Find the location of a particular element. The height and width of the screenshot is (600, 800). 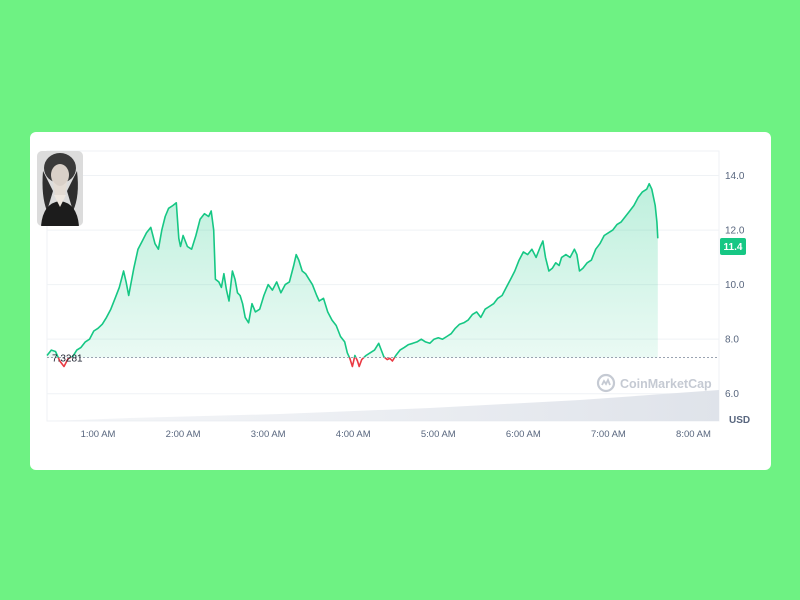

volume-area is located at coordinates (383, 405).